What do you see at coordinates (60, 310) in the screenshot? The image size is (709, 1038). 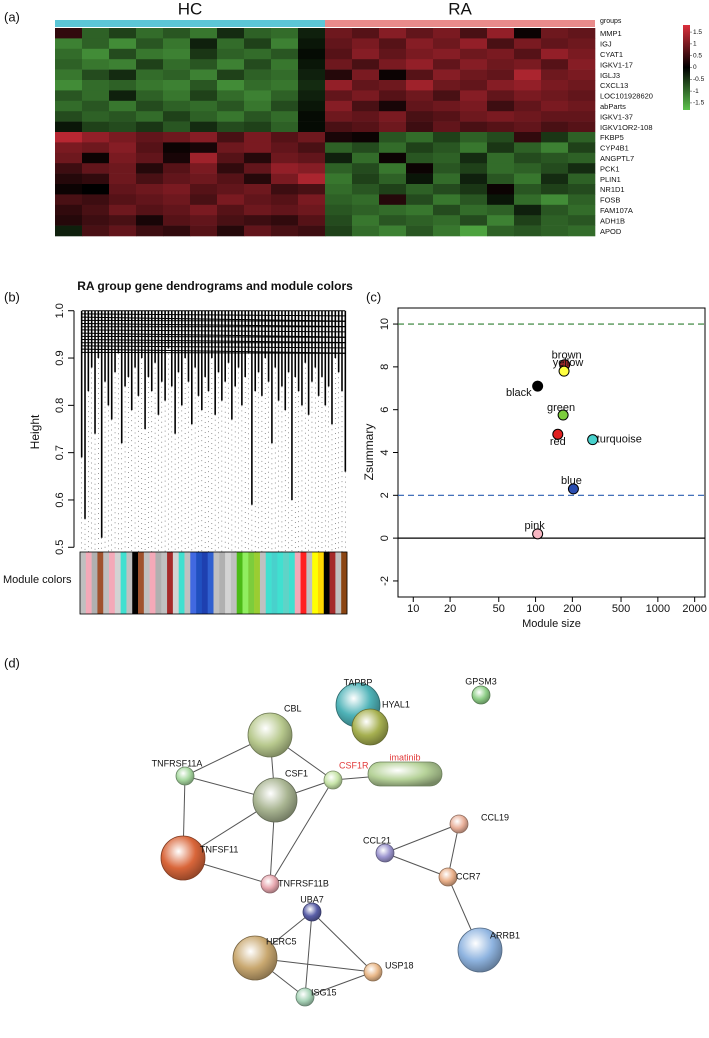 I see `y-tick-label: 1.0` at bounding box center [60, 310].